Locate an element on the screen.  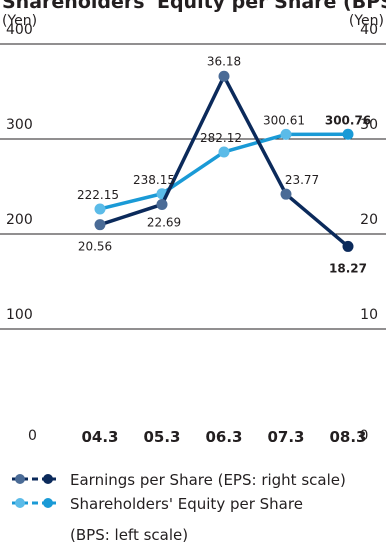
left-axis-unit: (Yen) is located at coordinates (19, 21).